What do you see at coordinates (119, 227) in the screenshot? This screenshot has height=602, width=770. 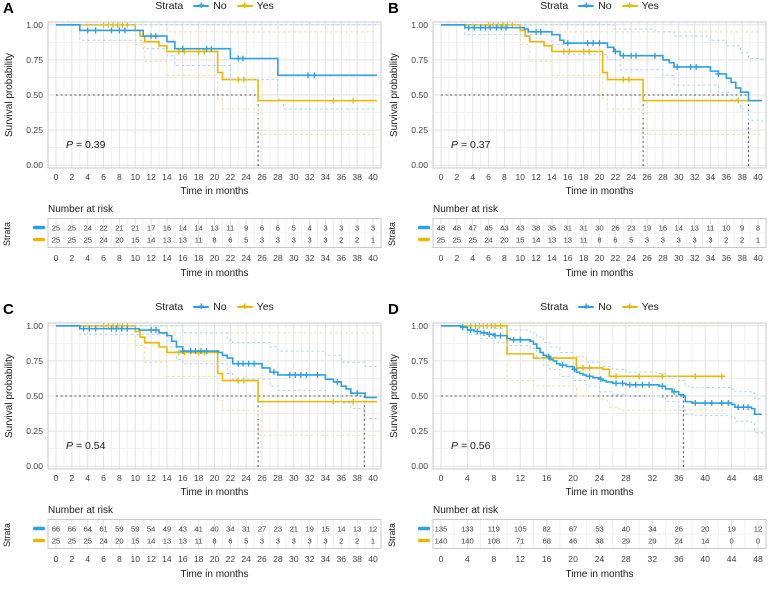 I see `svg-text: 21` at bounding box center [119, 227].